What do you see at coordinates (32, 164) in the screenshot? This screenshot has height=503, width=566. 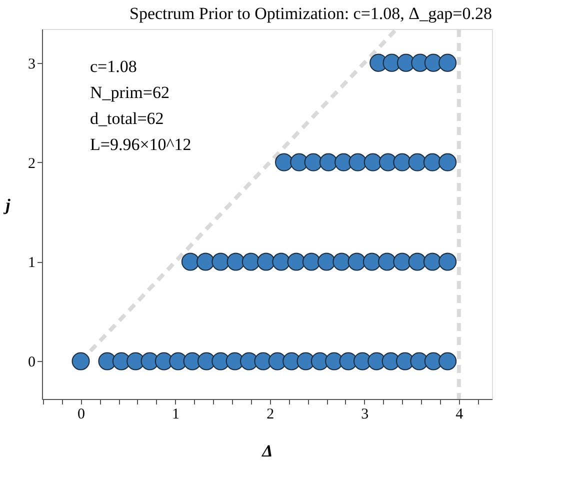 I see `y-tick-label: 2` at bounding box center [32, 164].